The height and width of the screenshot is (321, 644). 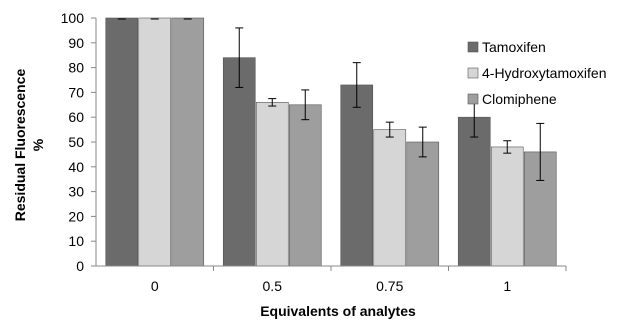 What do you see at coordinates (273, 286) in the screenshot?
I see `x-tick-label: 0.5` at bounding box center [273, 286].